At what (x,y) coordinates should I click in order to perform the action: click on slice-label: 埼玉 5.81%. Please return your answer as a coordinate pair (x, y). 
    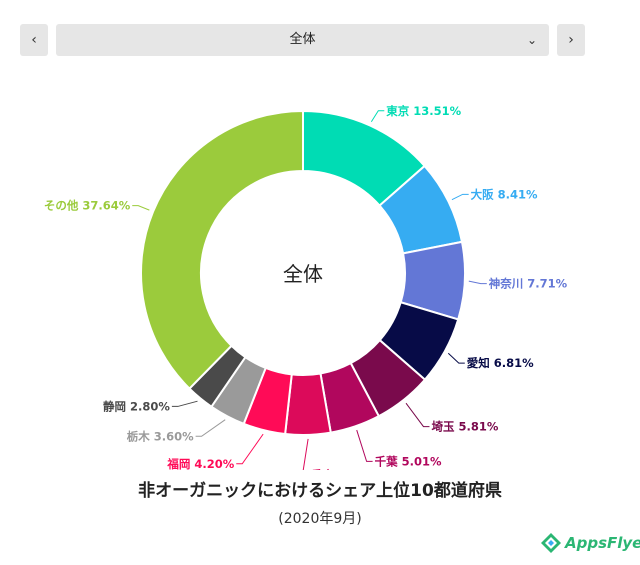
    Looking at the image, I should click on (464, 427).